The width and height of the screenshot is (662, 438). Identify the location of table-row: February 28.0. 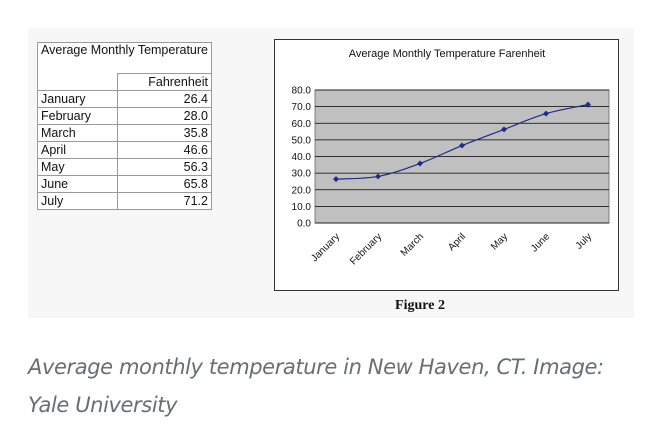
(124, 116).